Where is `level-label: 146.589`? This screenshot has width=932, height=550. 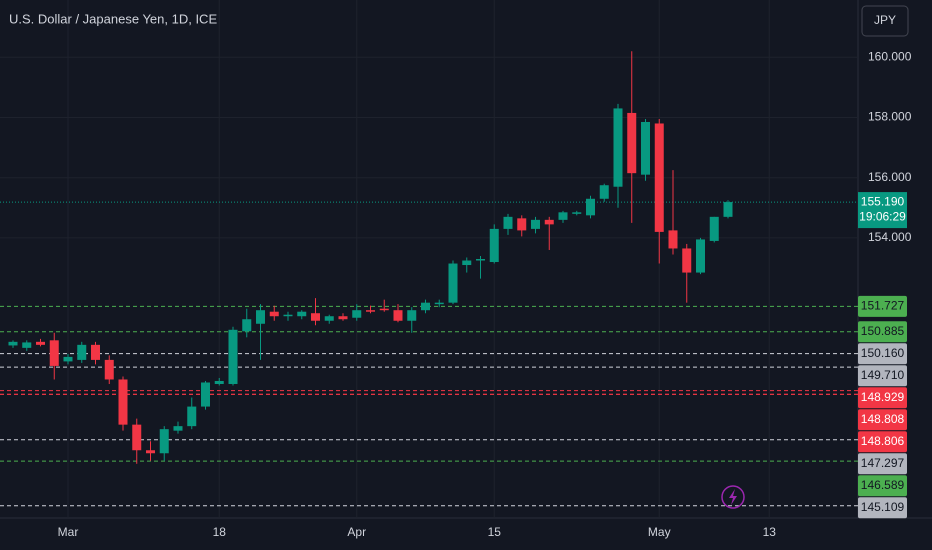
level-label: 146.589 is located at coordinates (883, 485).